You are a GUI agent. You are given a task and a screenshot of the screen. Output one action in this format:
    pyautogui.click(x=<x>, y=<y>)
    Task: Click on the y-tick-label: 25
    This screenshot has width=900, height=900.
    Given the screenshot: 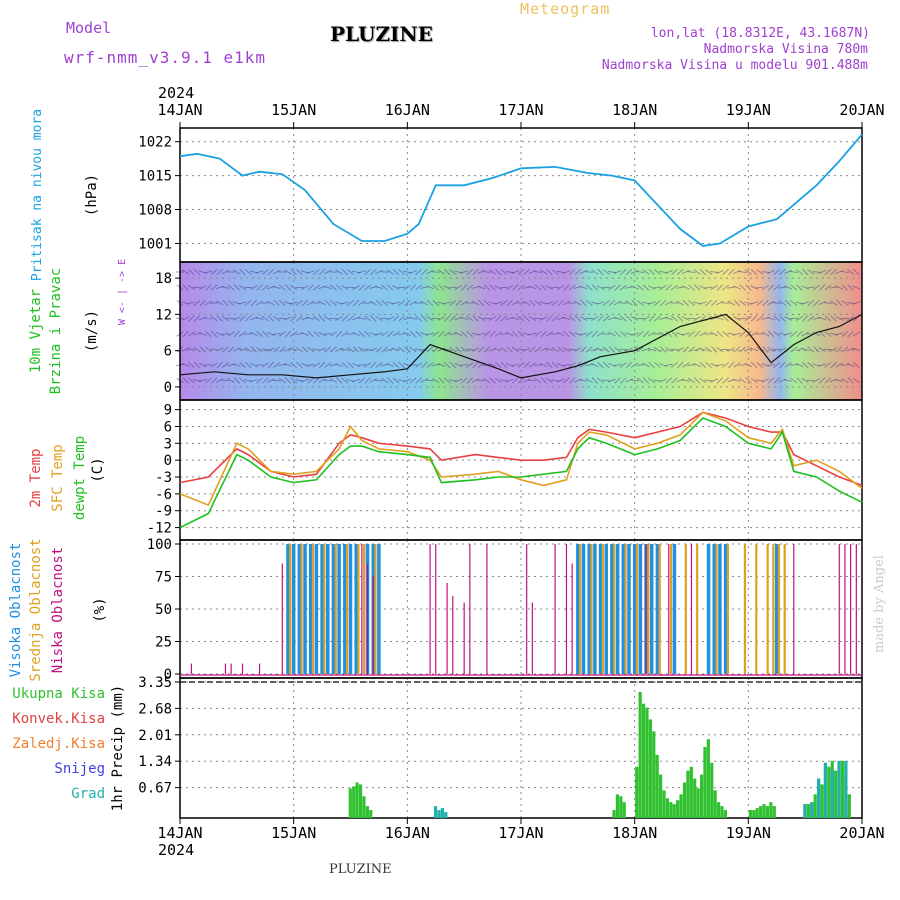 What is the action you would take?
    pyautogui.click(x=163, y=643)
    